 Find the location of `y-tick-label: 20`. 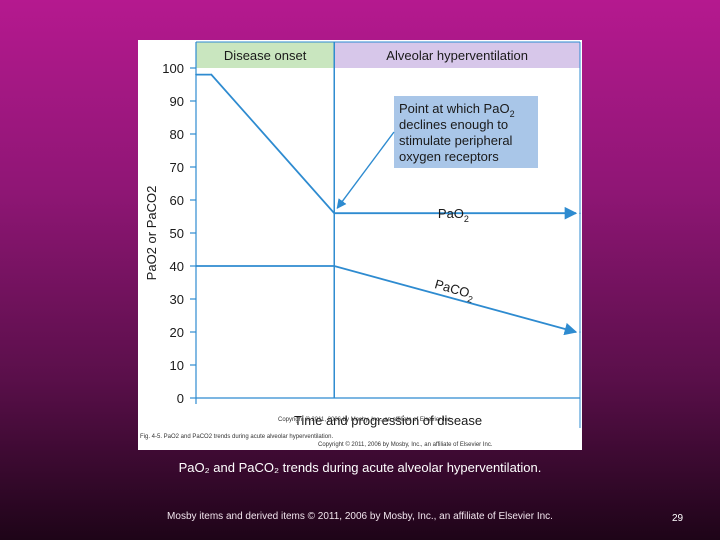

y-tick-label: 20 is located at coordinates (177, 332).